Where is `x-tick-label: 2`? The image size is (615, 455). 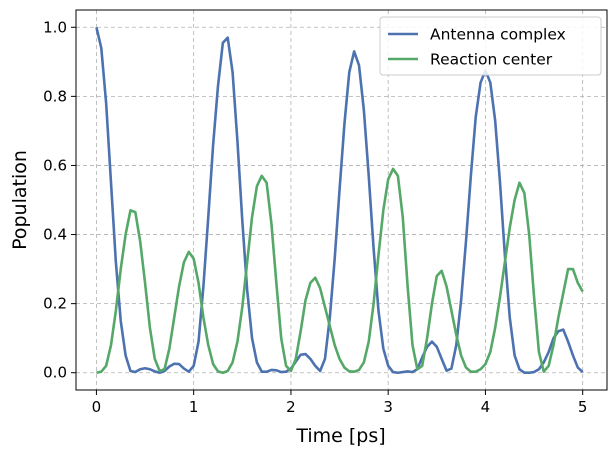
x-tick-label: 2 is located at coordinates (291, 407).